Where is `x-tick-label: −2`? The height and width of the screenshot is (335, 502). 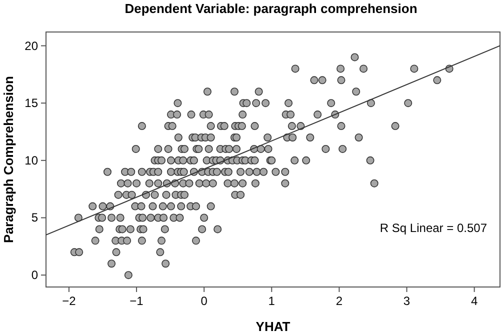 x-tick-label: −2 is located at coordinates (69, 301).